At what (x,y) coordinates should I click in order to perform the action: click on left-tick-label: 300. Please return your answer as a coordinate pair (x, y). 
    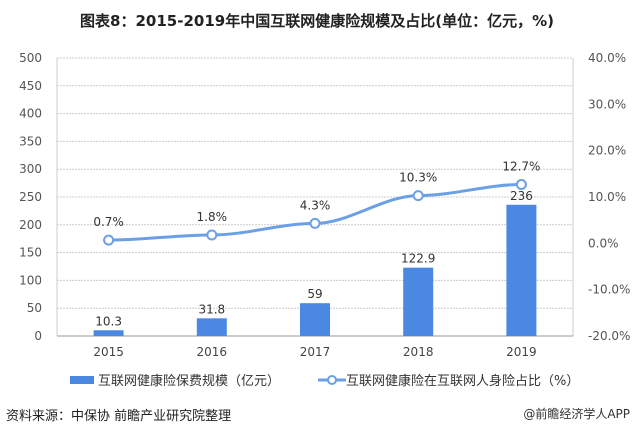
    Looking at the image, I should click on (30, 169).